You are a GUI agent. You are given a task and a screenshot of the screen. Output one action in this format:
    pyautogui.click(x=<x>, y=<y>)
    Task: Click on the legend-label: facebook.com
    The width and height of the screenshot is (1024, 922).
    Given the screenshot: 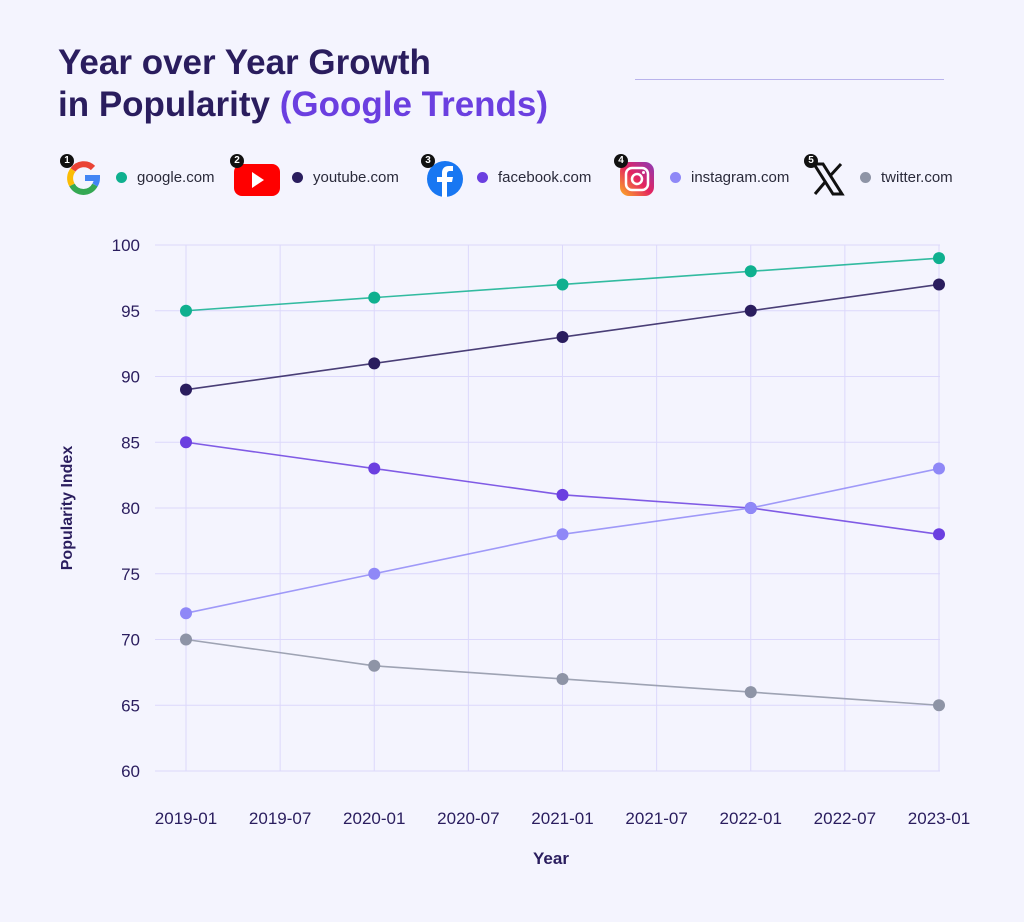 What is the action you would take?
    pyautogui.click(x=545, y=177)
    